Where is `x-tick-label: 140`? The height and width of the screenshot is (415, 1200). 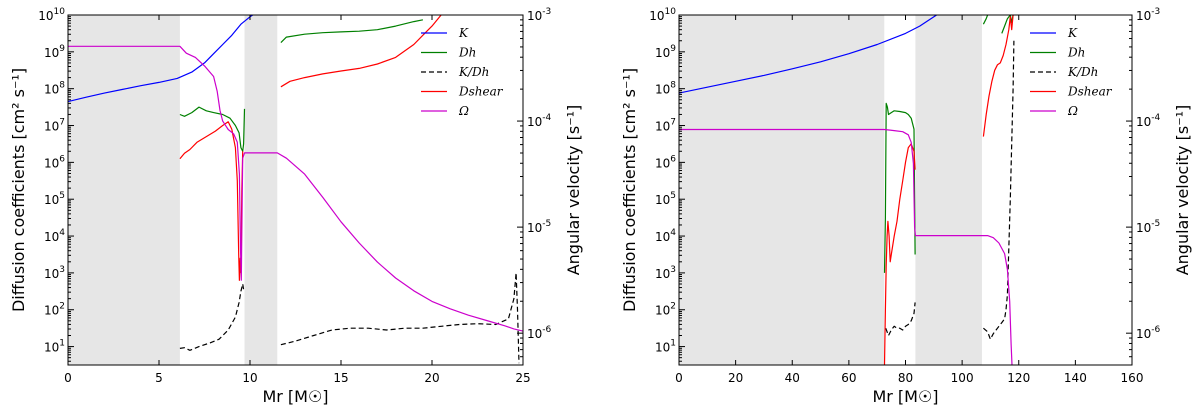
x-tick-label: 140 is located at coordinates (1075, 378).